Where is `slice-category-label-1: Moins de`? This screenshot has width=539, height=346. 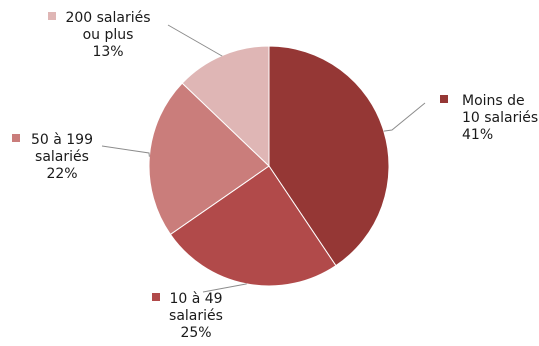 slice-category-label-1: Moins de is located at coordinates (493, 101).